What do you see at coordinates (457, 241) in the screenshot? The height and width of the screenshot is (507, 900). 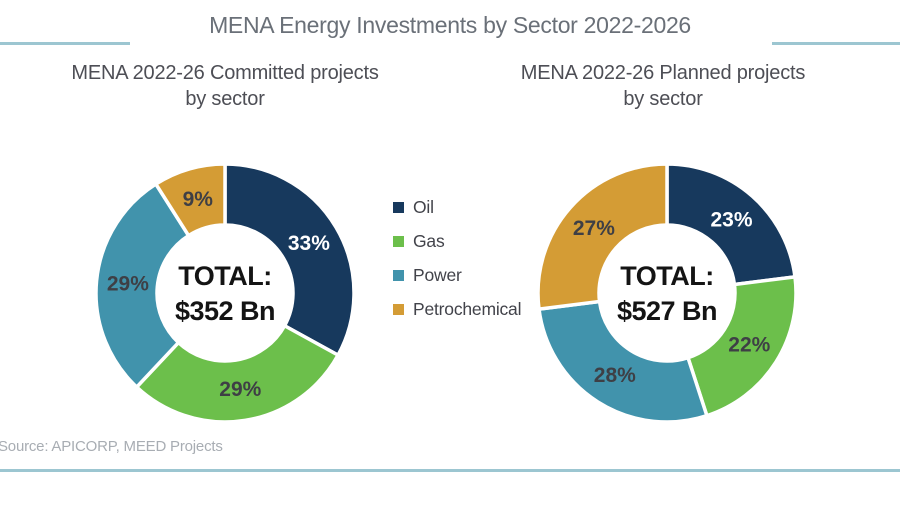 I see `legend-item-gas: Gas` at bounding box center [457, 241].